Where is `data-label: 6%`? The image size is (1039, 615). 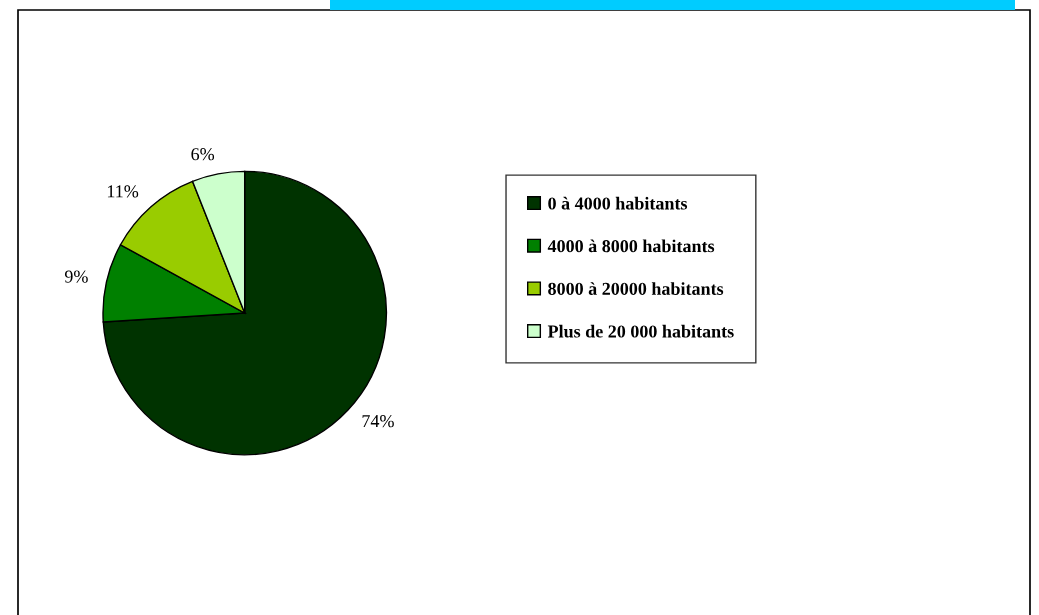
data-label: 6% is located at coordinates (203, 154).